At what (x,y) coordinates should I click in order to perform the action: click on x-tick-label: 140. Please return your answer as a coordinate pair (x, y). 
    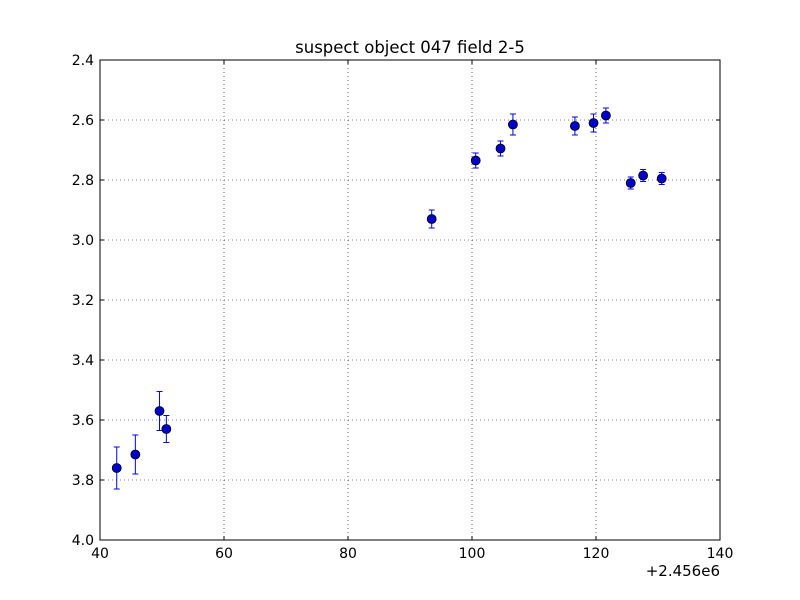
    Looking at the image, I should click on (720, 554).